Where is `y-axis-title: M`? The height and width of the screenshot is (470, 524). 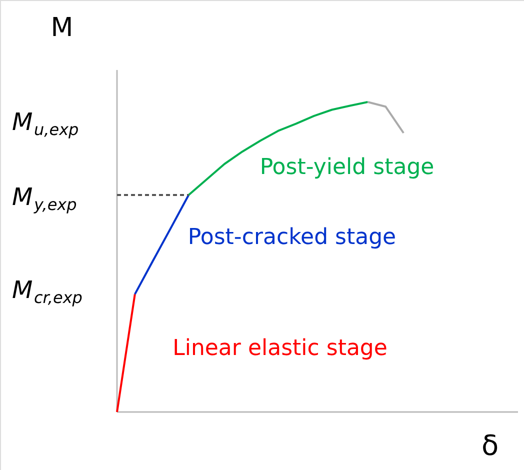
y-axis-title: M is located at coordinates (62, 28).